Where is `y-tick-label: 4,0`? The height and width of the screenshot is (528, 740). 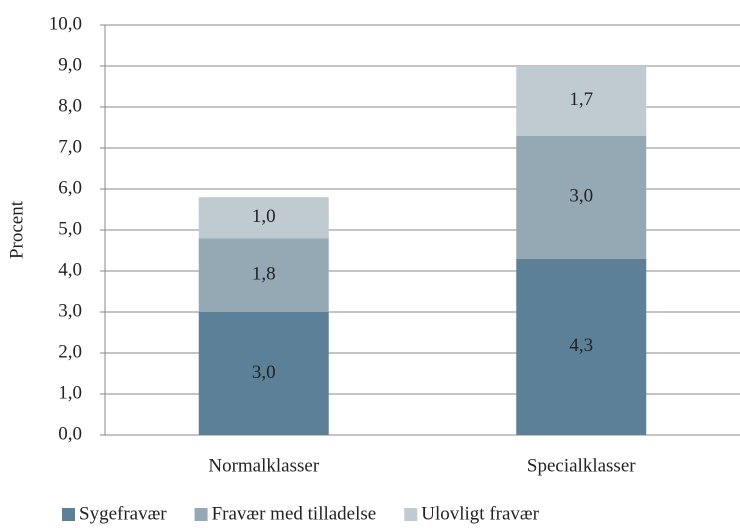 y-tick-label: 4,0 is located at coordinates (70, 269).